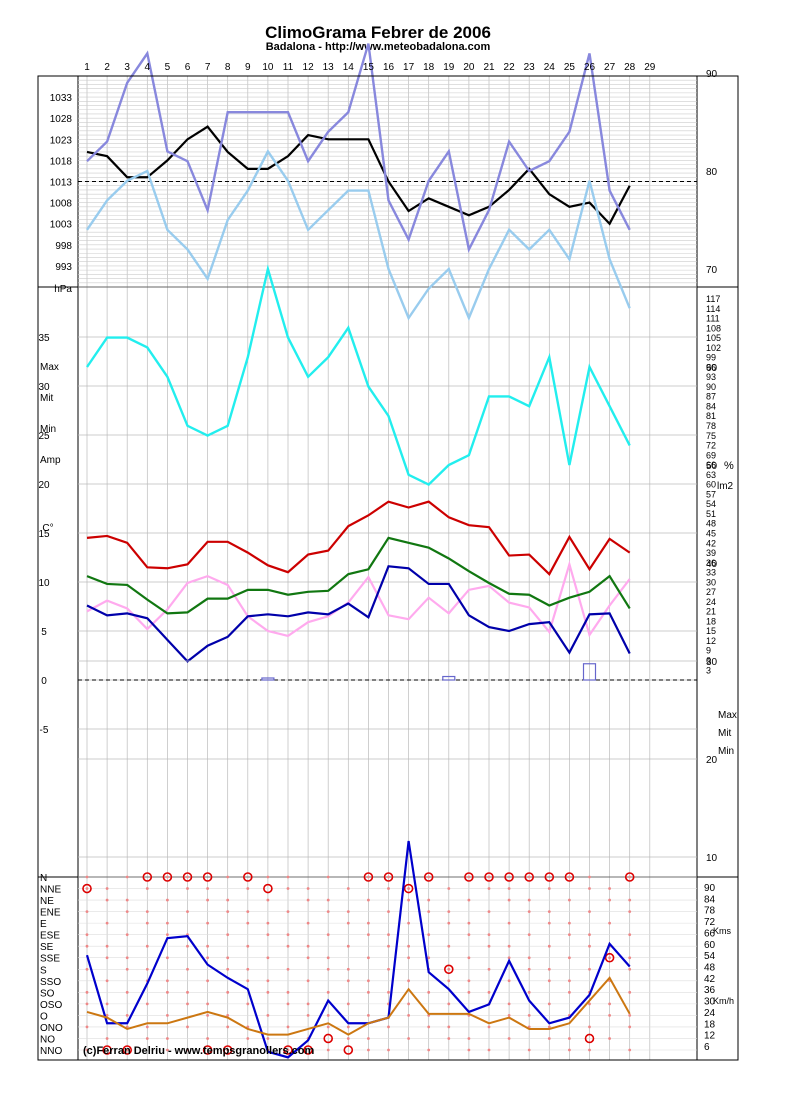 The height and width of the screenshot is (1118, 790). Describe the element at coordinates (44, 436) in the screenshot. I see `temperature-tick-label: 25` at that location.